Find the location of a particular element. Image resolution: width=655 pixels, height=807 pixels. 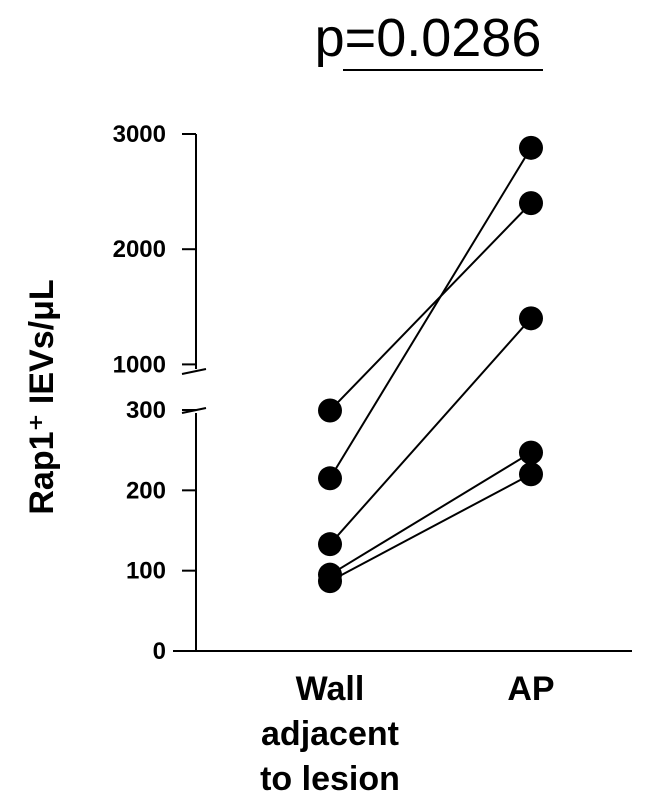

y-tick-label: 1000 is located at coordinates (139, 364).